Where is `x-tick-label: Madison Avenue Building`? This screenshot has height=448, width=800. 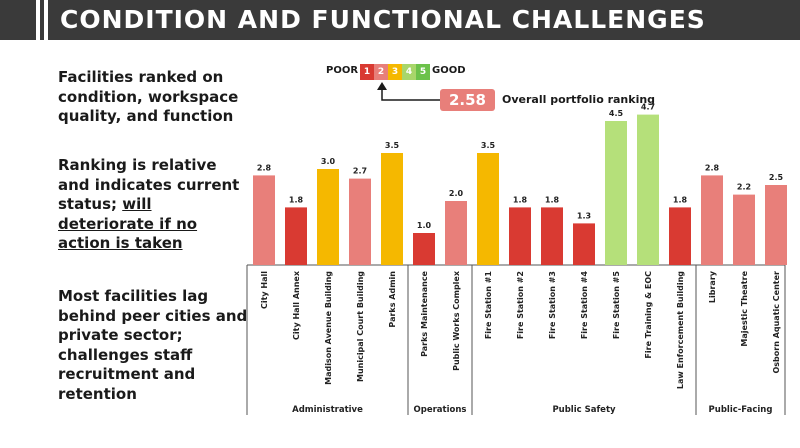 x-tick-label: Madison Avenue Building is located at coordinates (328, 328).